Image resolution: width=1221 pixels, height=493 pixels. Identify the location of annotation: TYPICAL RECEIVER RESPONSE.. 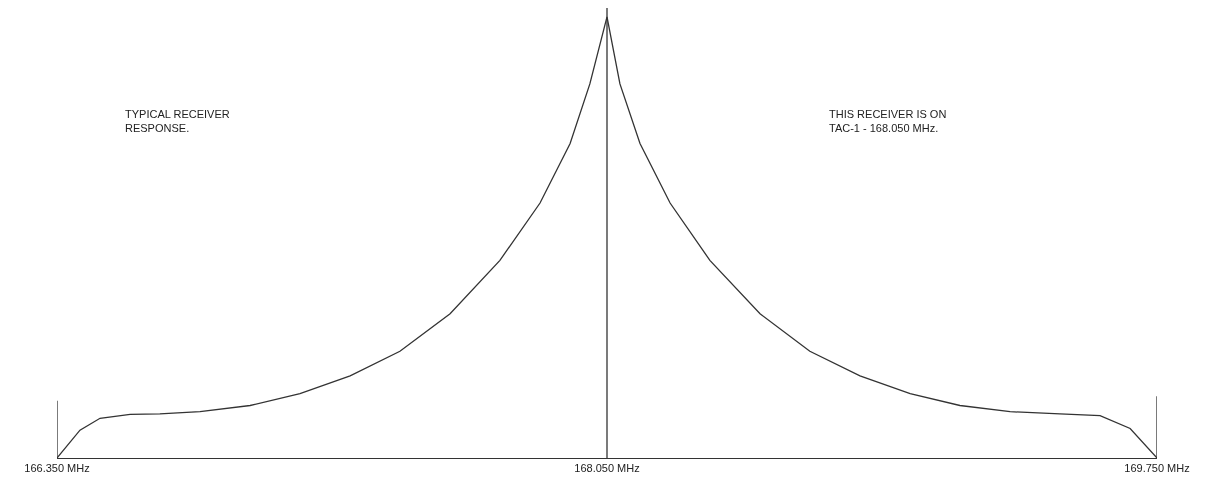
(177, 121).